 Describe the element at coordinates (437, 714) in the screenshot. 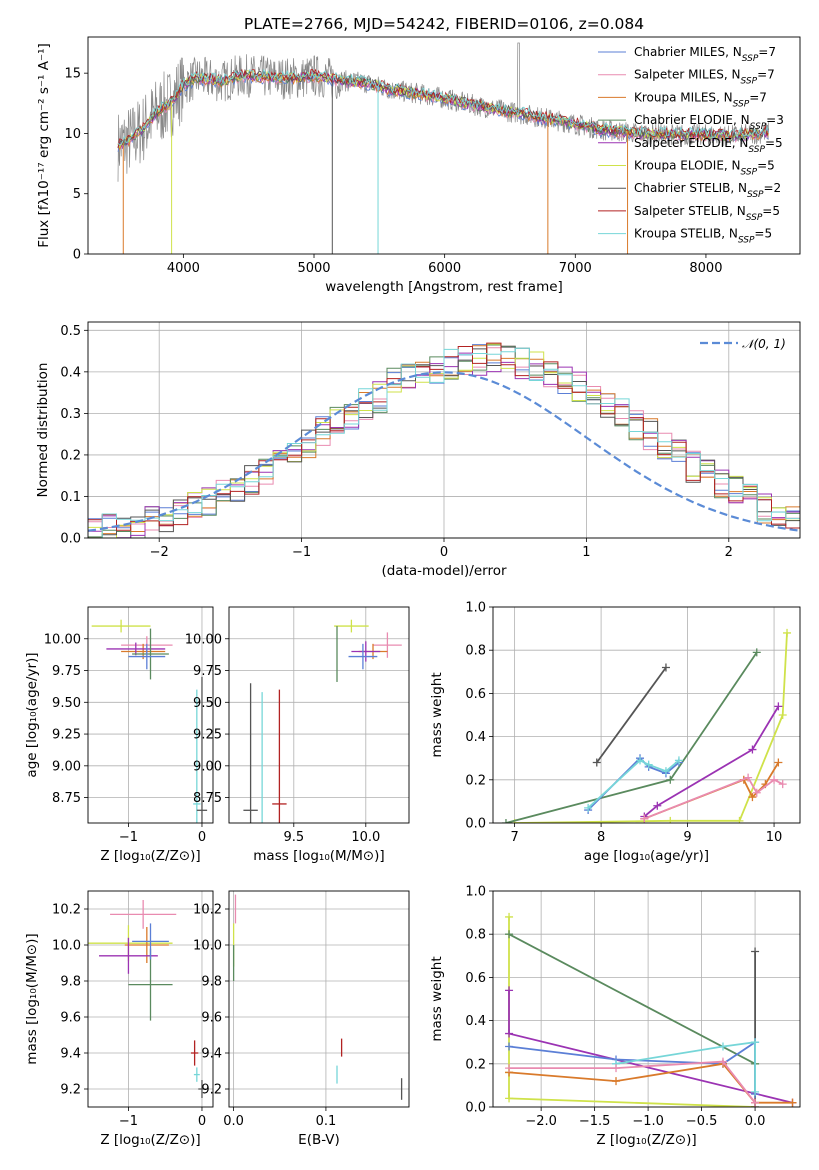

I see `y-axis-label: mass weight` at that location.